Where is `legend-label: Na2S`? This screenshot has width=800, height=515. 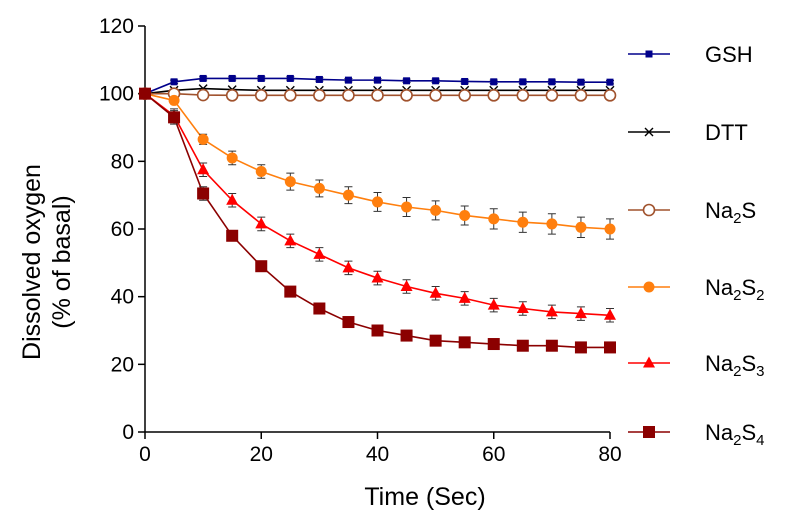
legend-label: Na2S is located at coordinates (730, 212).